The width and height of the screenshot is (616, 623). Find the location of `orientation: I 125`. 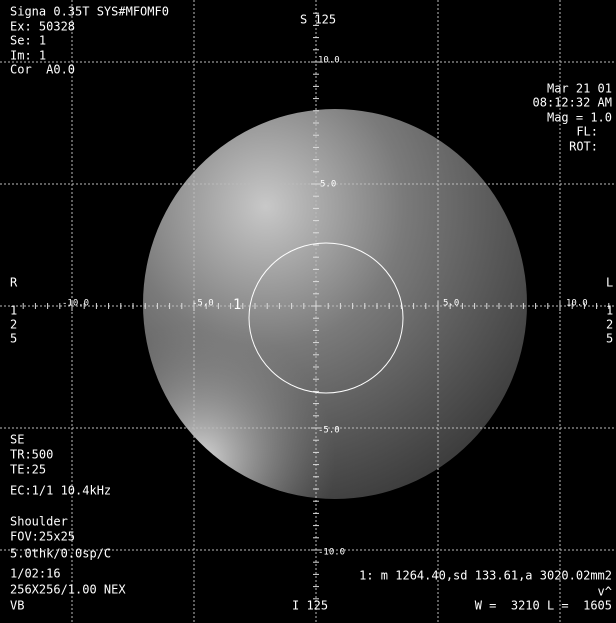

orientation: I 125 is located at coordinates (310, 606).